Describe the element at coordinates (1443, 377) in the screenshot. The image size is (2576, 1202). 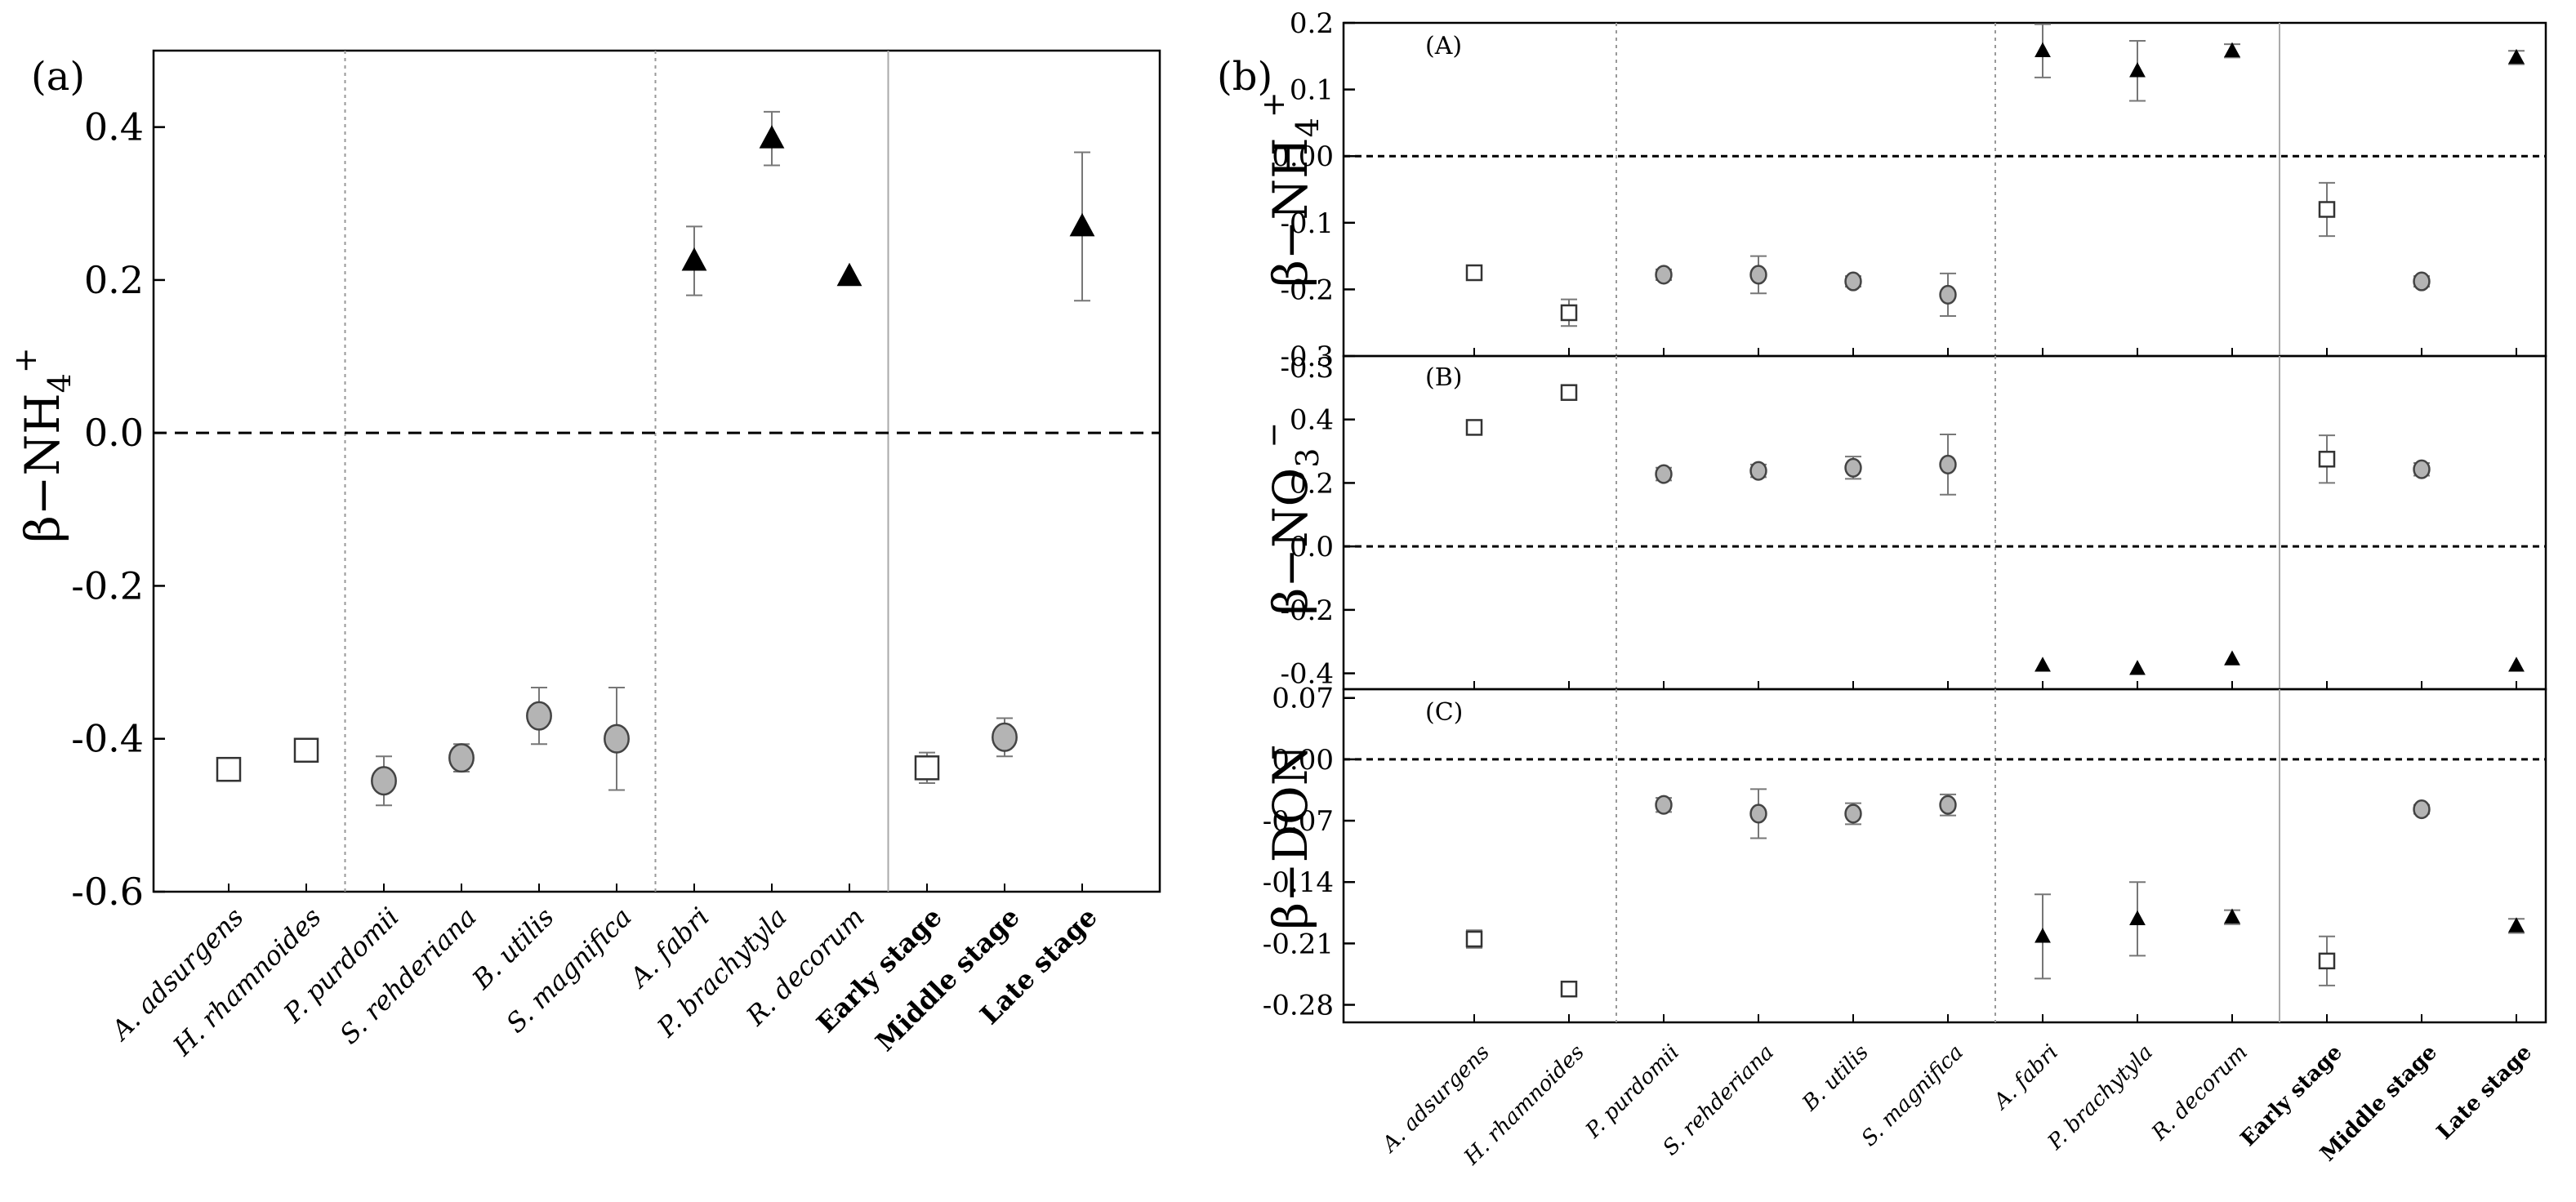
I see `panel-bB-label: (B)` at that location.